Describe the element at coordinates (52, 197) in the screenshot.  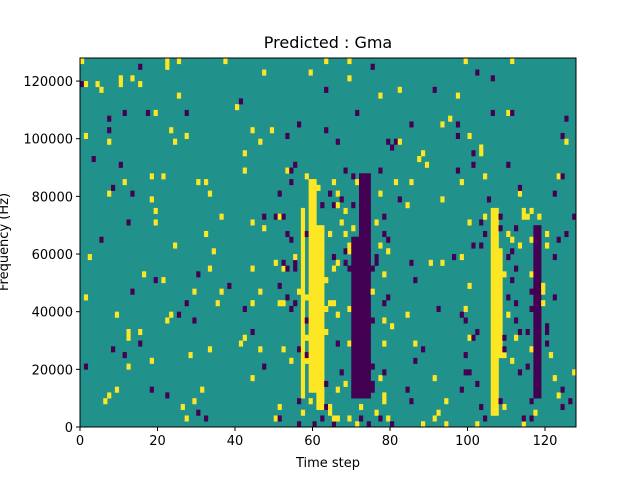
I see `y-tick-label: 80000` at that location.